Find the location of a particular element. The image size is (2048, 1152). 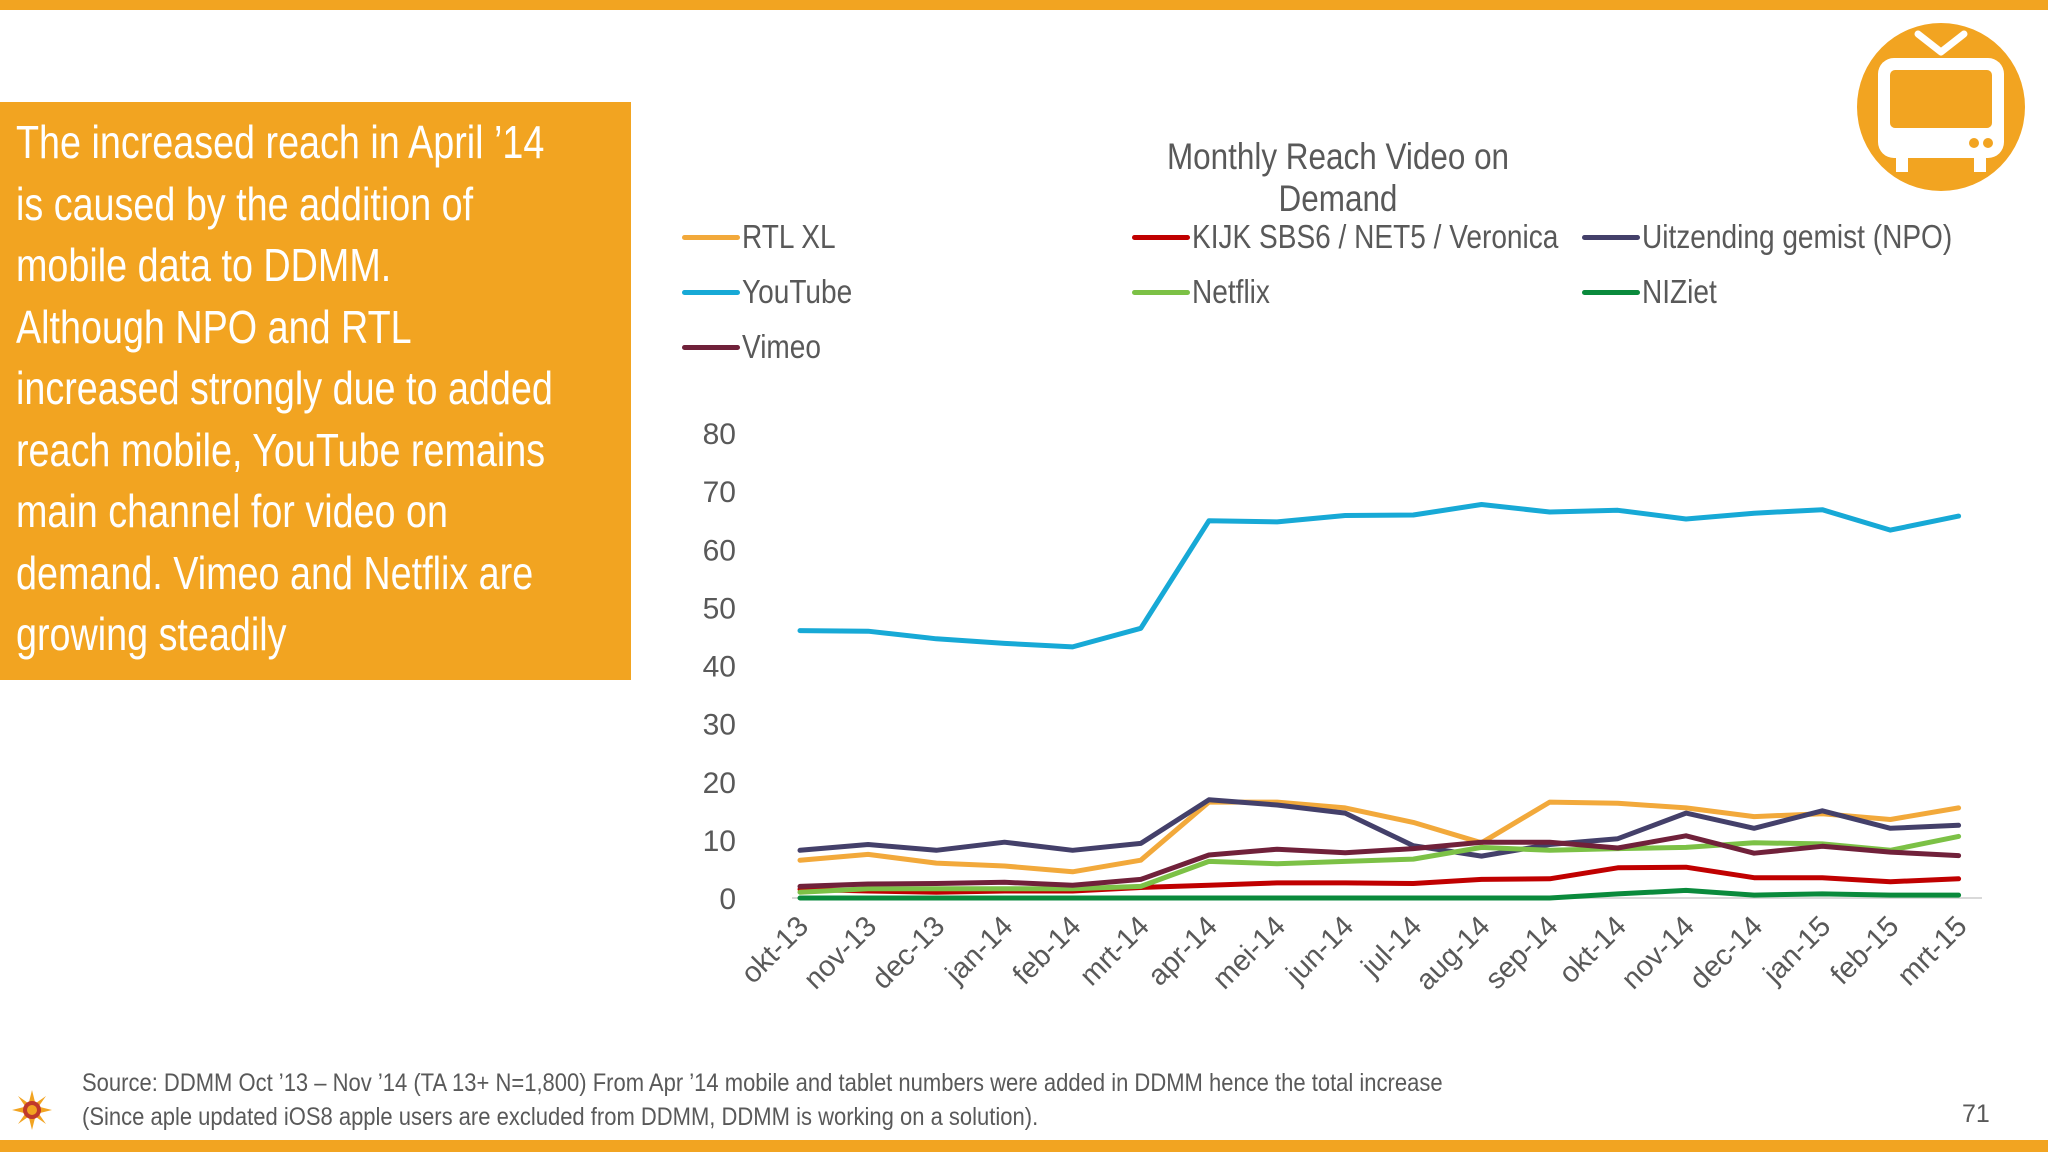

callout-line: increased strongly due to added is located at coordinates (284, 388).